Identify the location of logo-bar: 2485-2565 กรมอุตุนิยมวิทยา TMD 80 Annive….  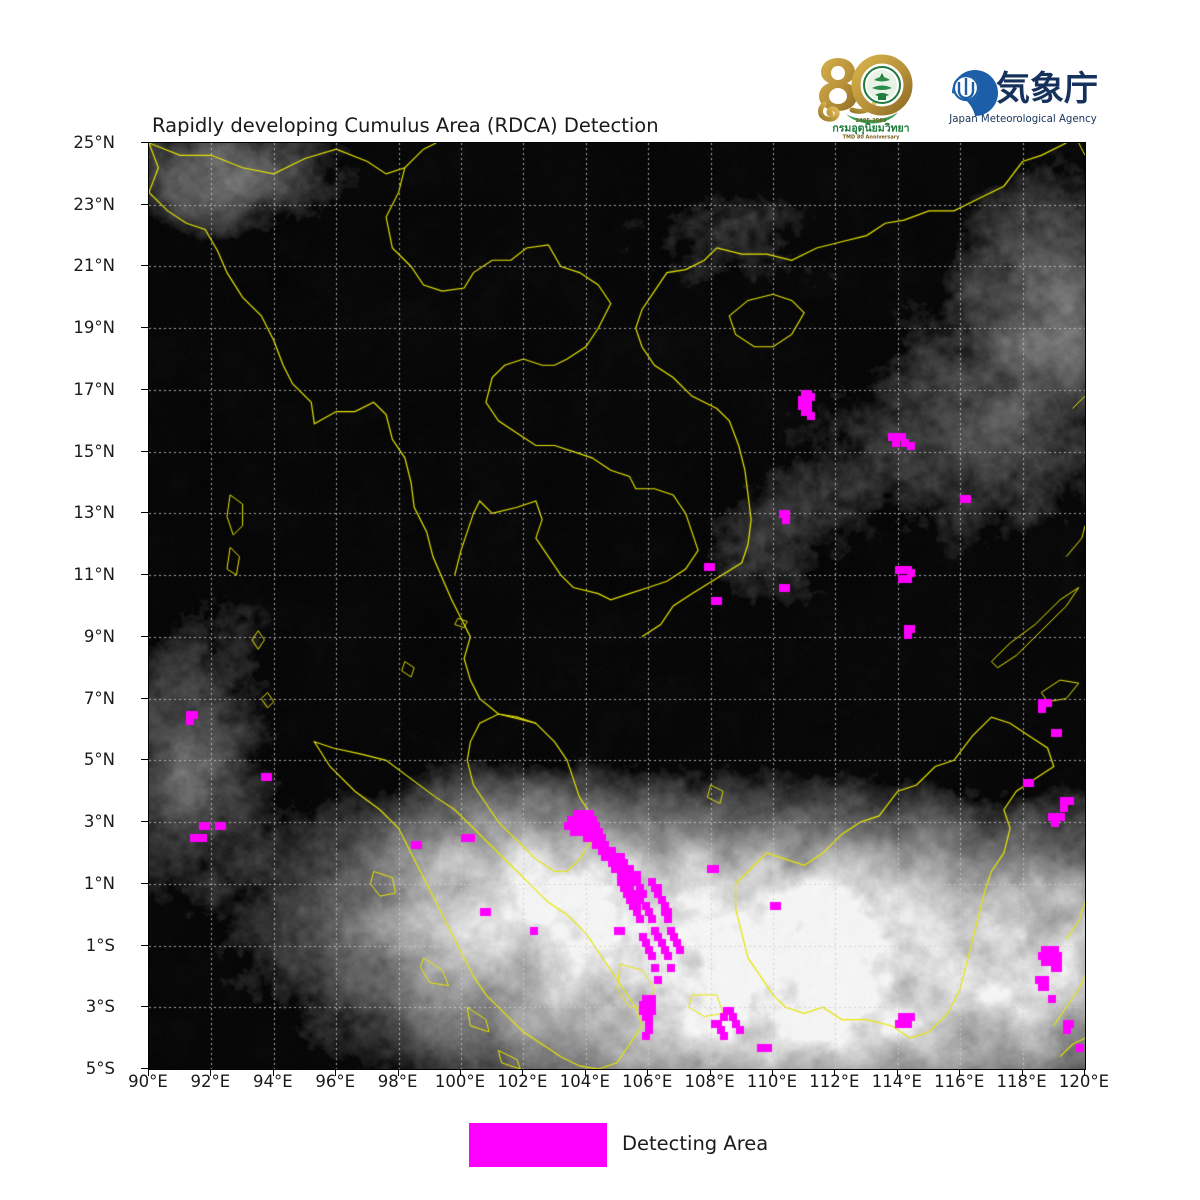
(957, 94).